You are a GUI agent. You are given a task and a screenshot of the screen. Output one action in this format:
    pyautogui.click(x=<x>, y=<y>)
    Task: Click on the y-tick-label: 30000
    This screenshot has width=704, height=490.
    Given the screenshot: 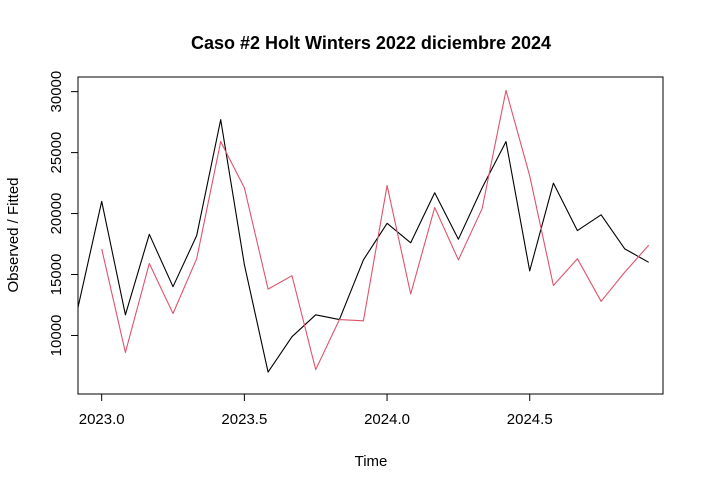 What is the action you would take?
    pyautogui.click(x=56, y=92)
    